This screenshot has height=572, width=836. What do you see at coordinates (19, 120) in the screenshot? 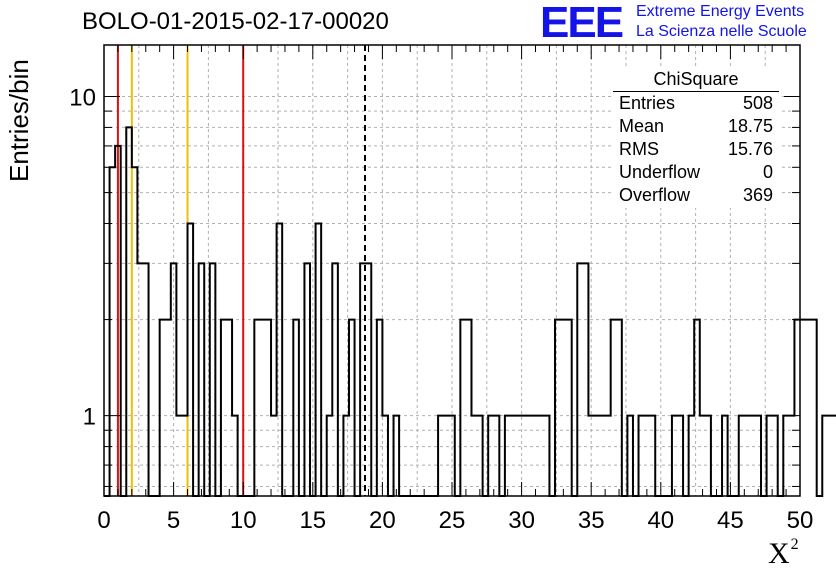
I see `y-axis-label: Entries/bin` at bounding box center [19, 120].